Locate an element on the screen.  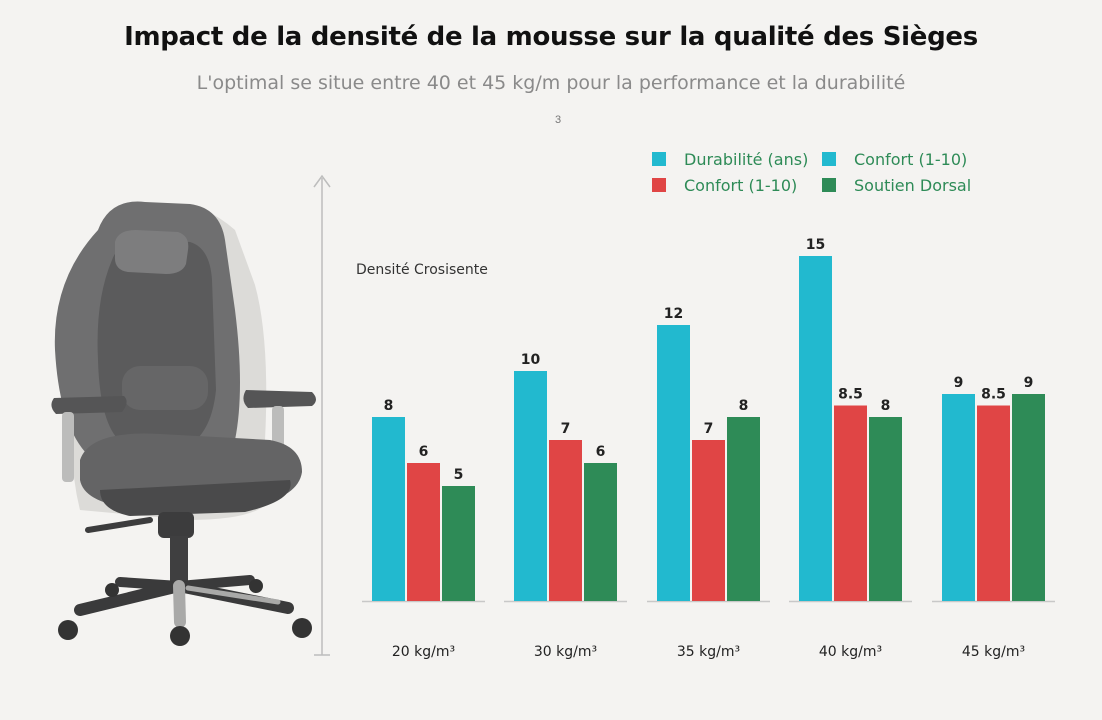
bar-value-label: 12 is located at coordinates (673, 314).